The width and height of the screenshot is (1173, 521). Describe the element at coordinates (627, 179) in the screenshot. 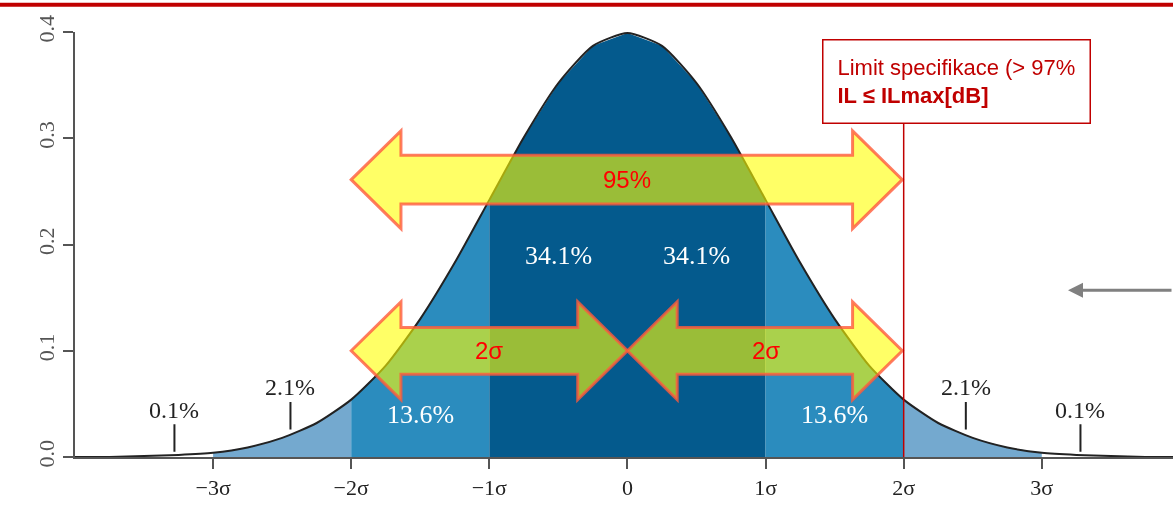

I see `annotation: 95%` at that location.